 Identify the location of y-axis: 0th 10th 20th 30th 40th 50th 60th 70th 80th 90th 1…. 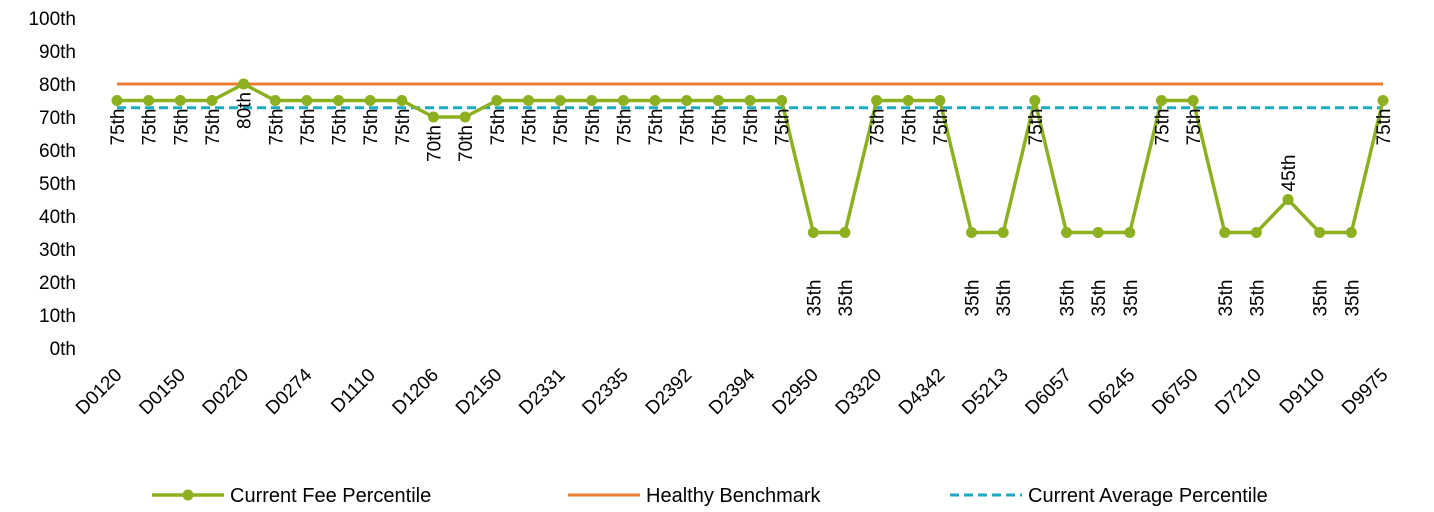
(52, 184).